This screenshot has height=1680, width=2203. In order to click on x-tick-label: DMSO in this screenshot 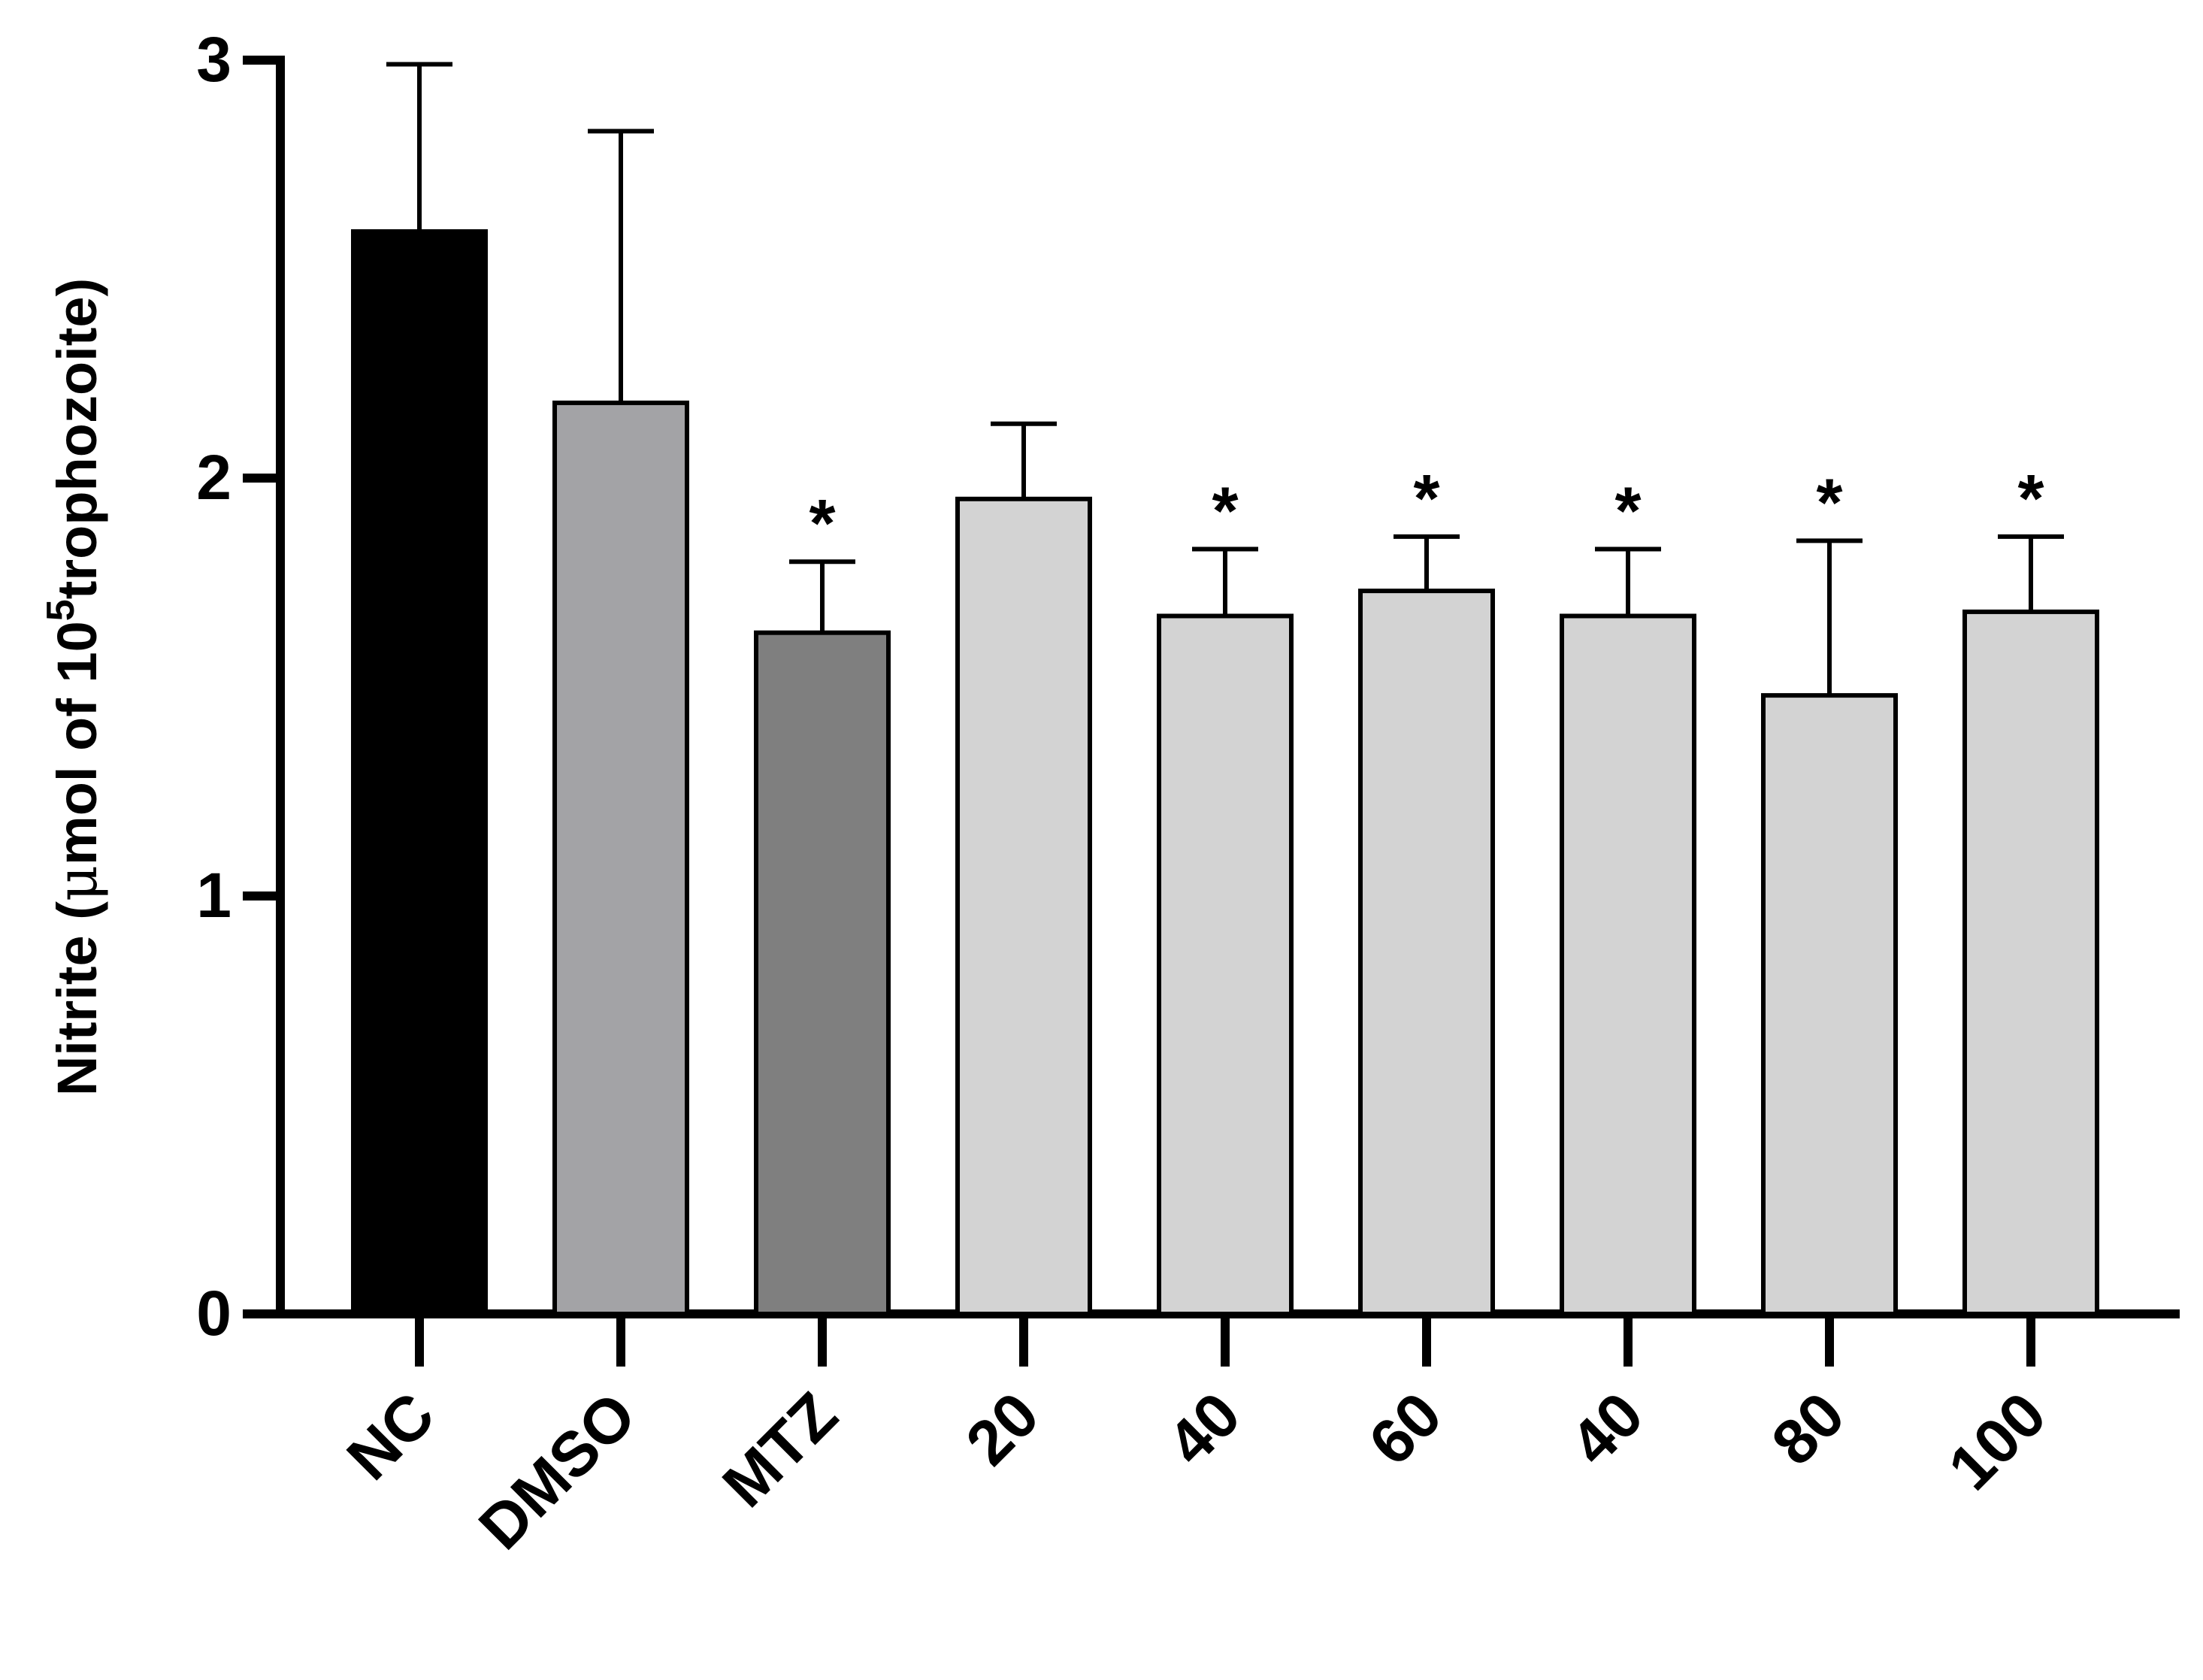, I will do `click(557, 1471)`.